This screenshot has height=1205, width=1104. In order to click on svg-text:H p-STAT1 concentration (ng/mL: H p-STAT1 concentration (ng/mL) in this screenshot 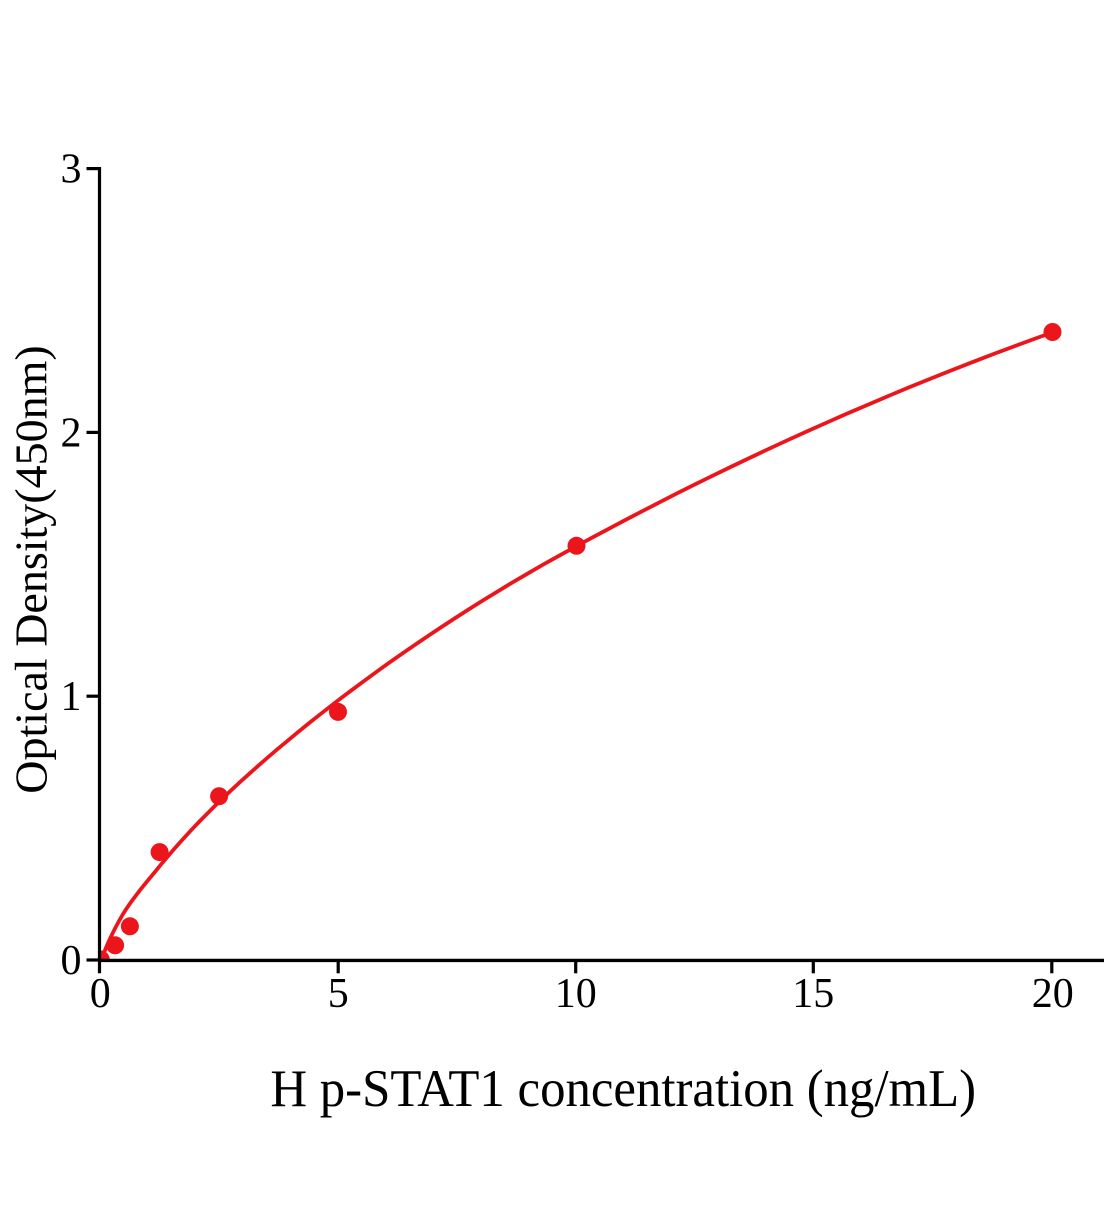, I will do `click(623, 1089)`.